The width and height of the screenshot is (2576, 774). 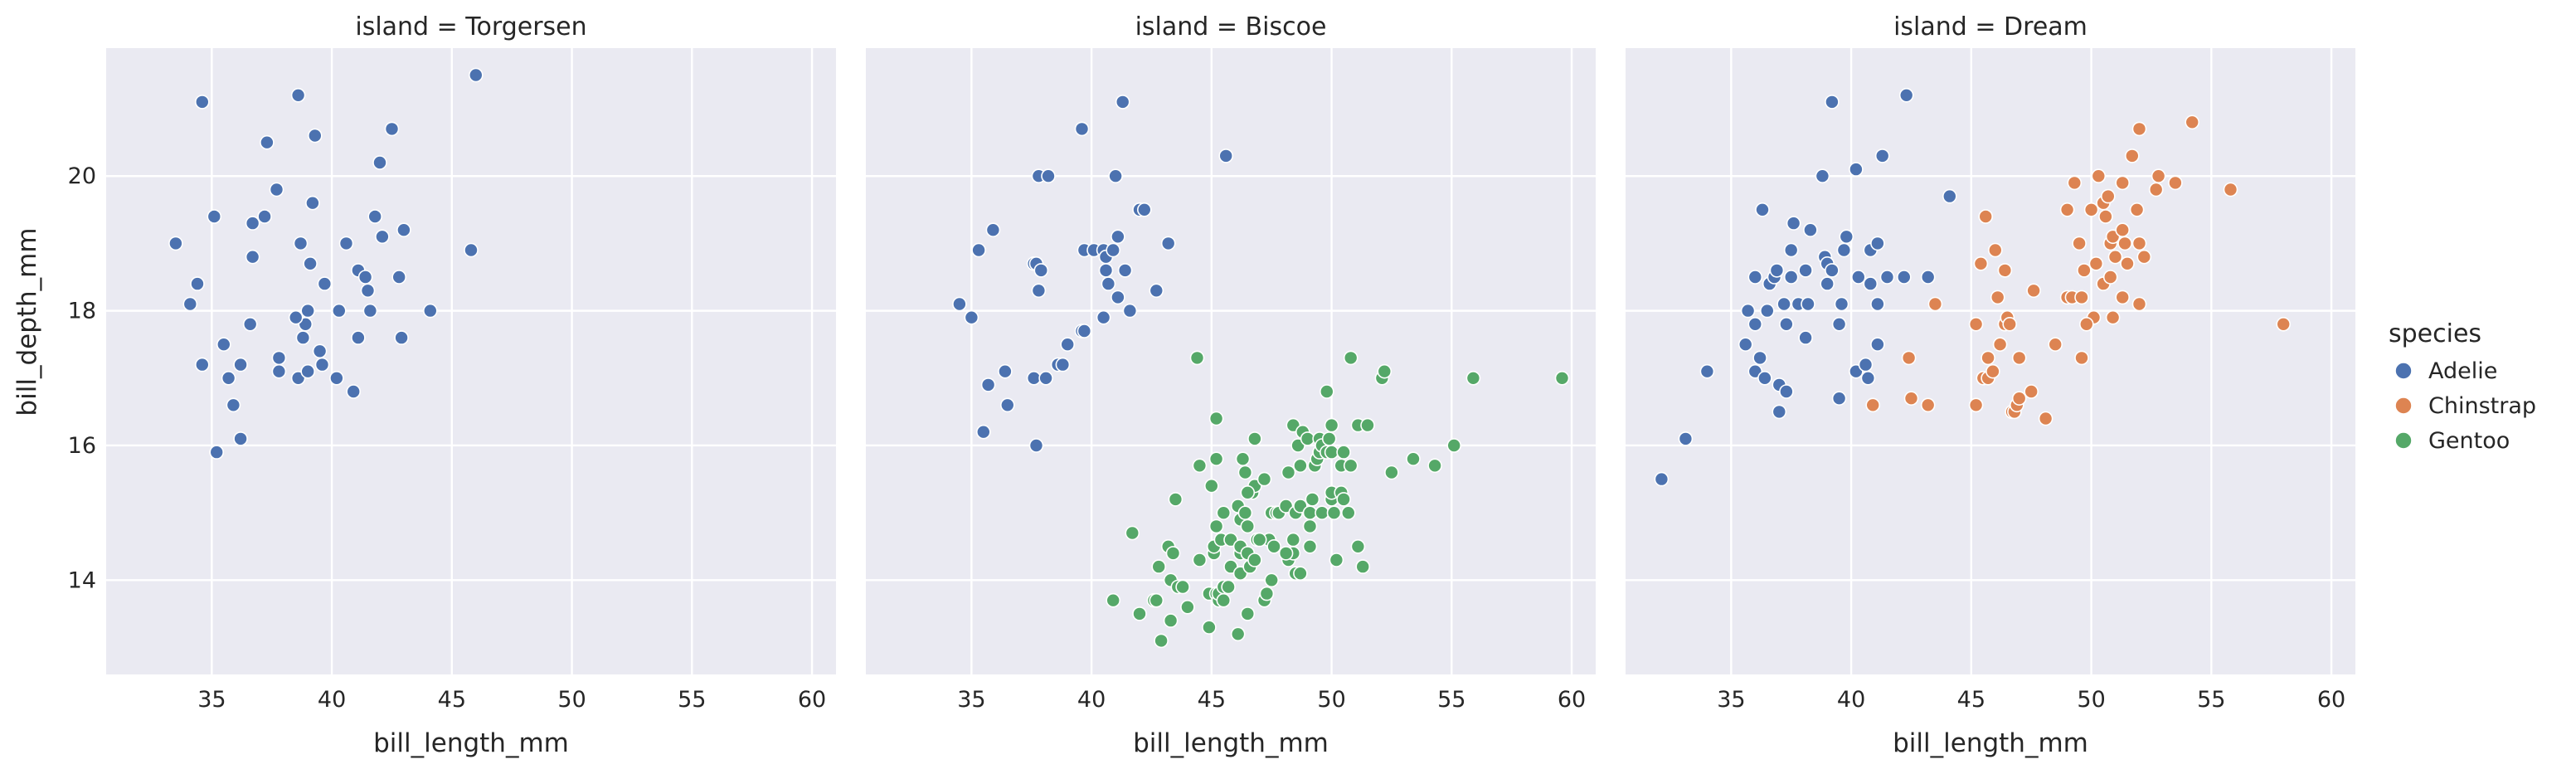 What do you see at coordinates (82, 446) in the screenshot?
I see `y-tick-label: 16` at bounding box center [82, 446].